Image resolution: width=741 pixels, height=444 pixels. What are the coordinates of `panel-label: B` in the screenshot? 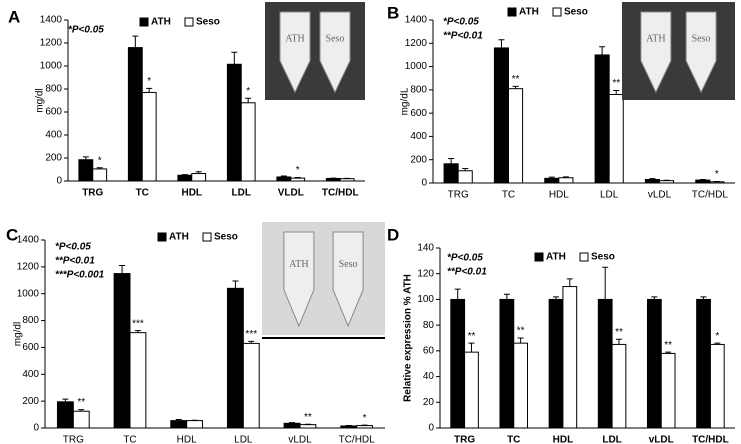 It's located at (393, 12).